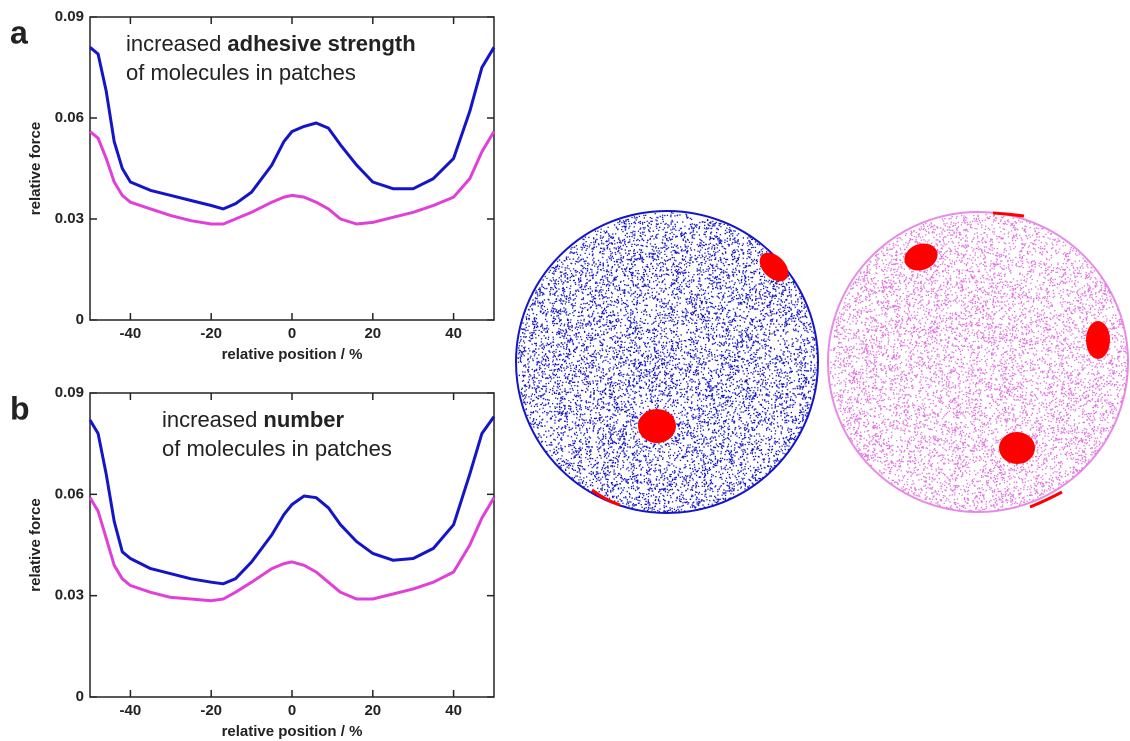 The width and height of the screenshot is (1130, 741). I want to click on annotation-bold: adhesive strength, so click(321, 43).